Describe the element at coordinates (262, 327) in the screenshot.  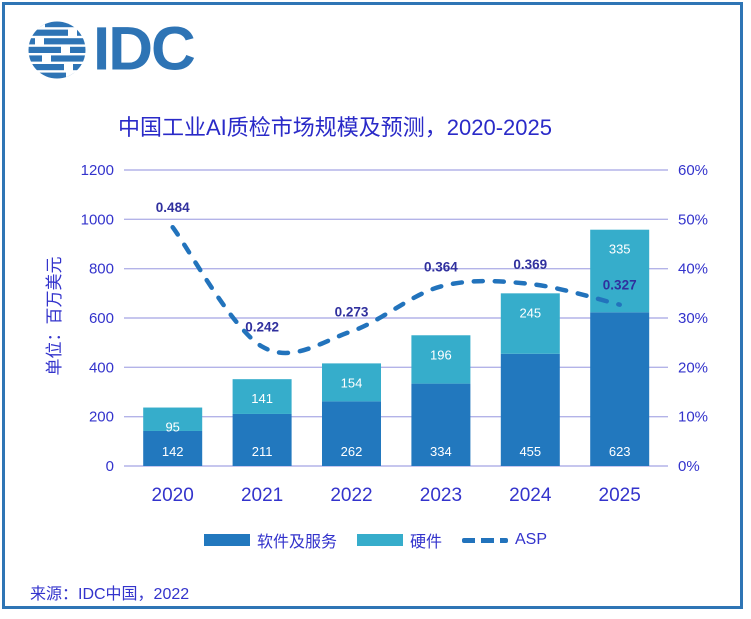
I see `asp-value-label: 0.242` at that location.